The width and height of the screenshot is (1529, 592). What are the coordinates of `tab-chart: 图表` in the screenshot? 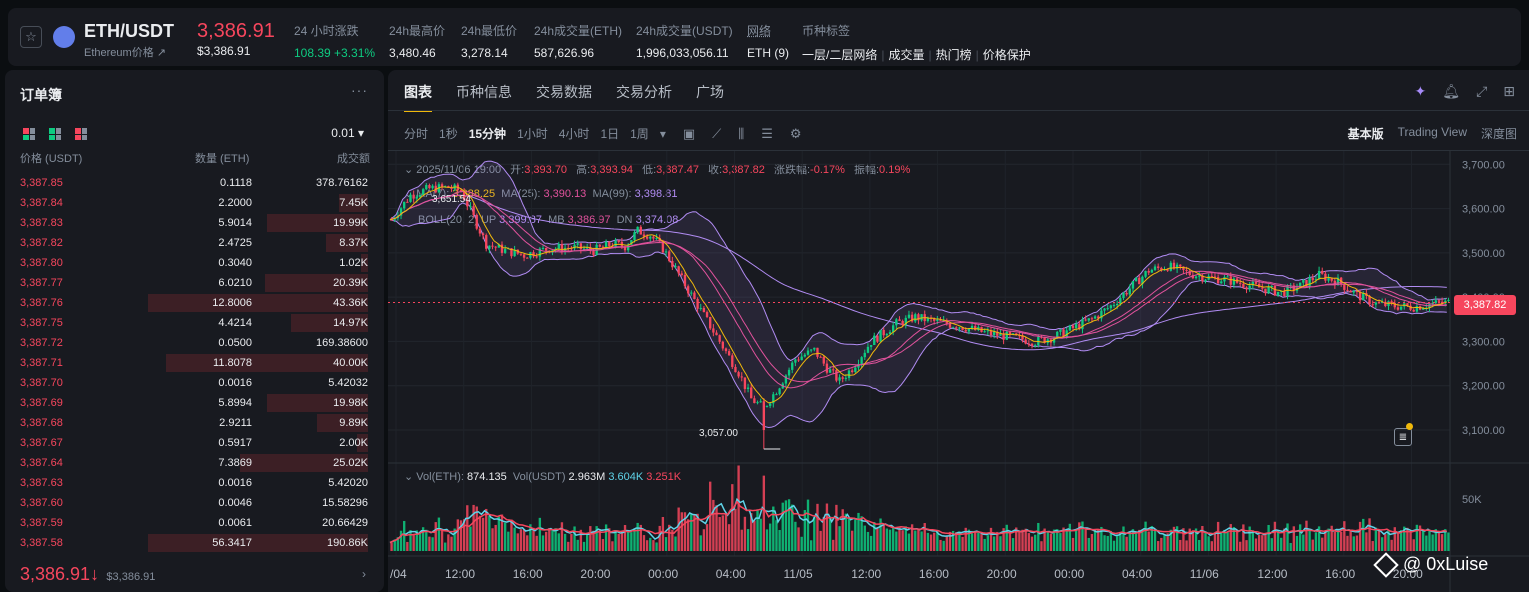 It's located at (418, 97).